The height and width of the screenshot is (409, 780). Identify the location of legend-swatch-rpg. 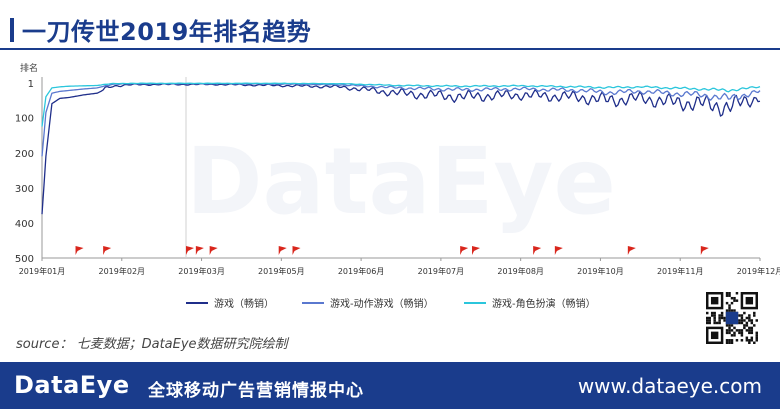
(475, 302).